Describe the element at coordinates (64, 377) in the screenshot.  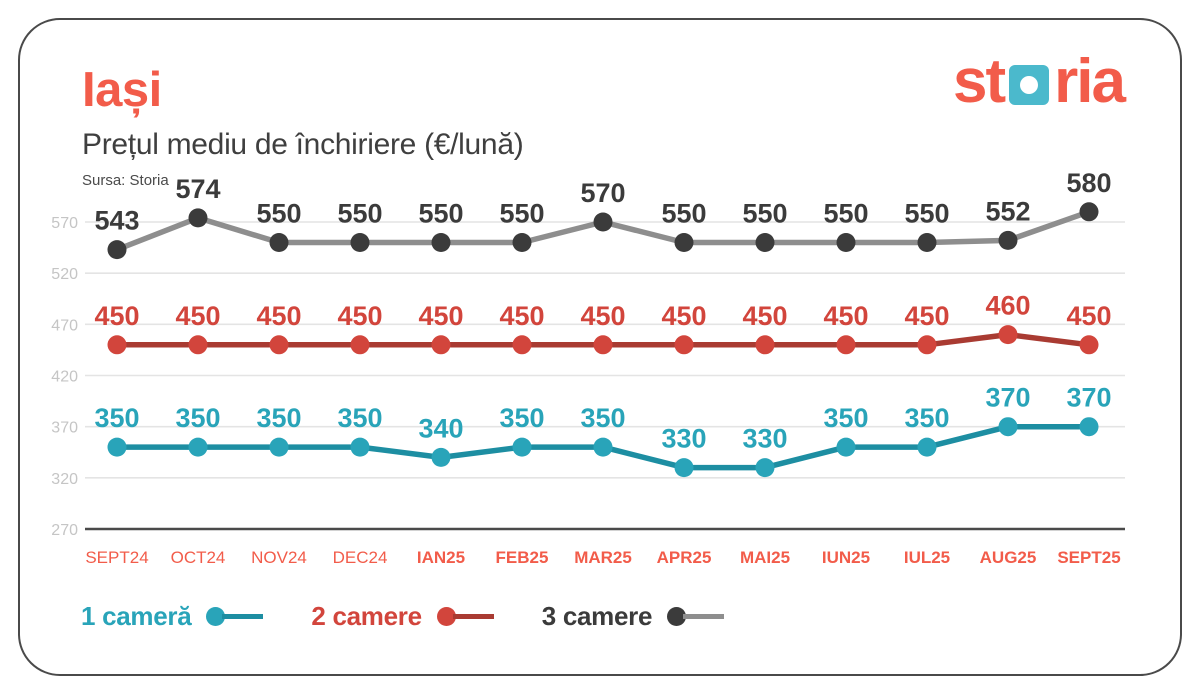
I see `y-tick-label: 420` at that location.